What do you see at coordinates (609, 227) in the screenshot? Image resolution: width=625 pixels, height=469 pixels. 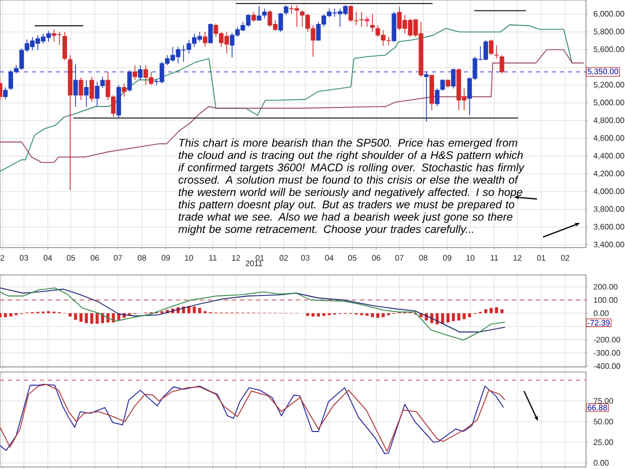 I see `y-tick-label: 3,600.00` at bounding box center [609, 227].